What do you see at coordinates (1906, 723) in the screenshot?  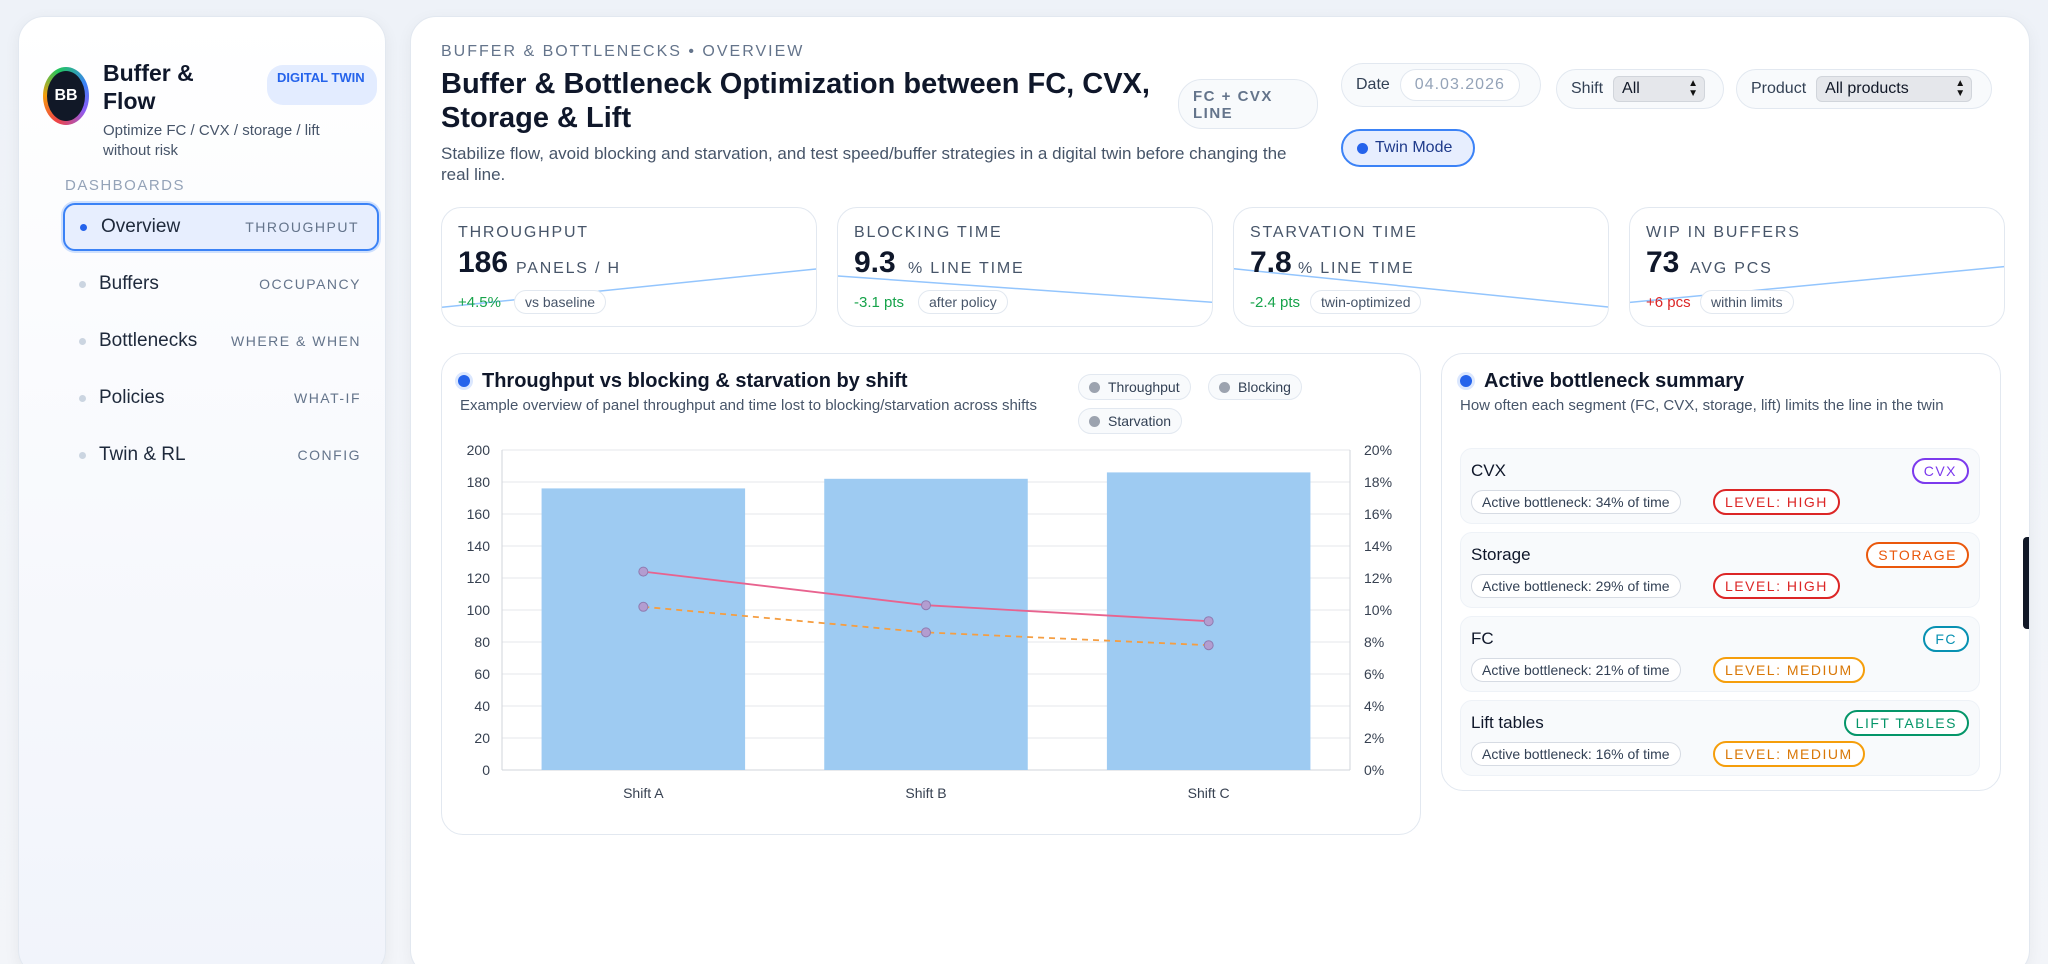 I see `segment-tag: LIFT TABLES` at bounding box center [1906, 723].